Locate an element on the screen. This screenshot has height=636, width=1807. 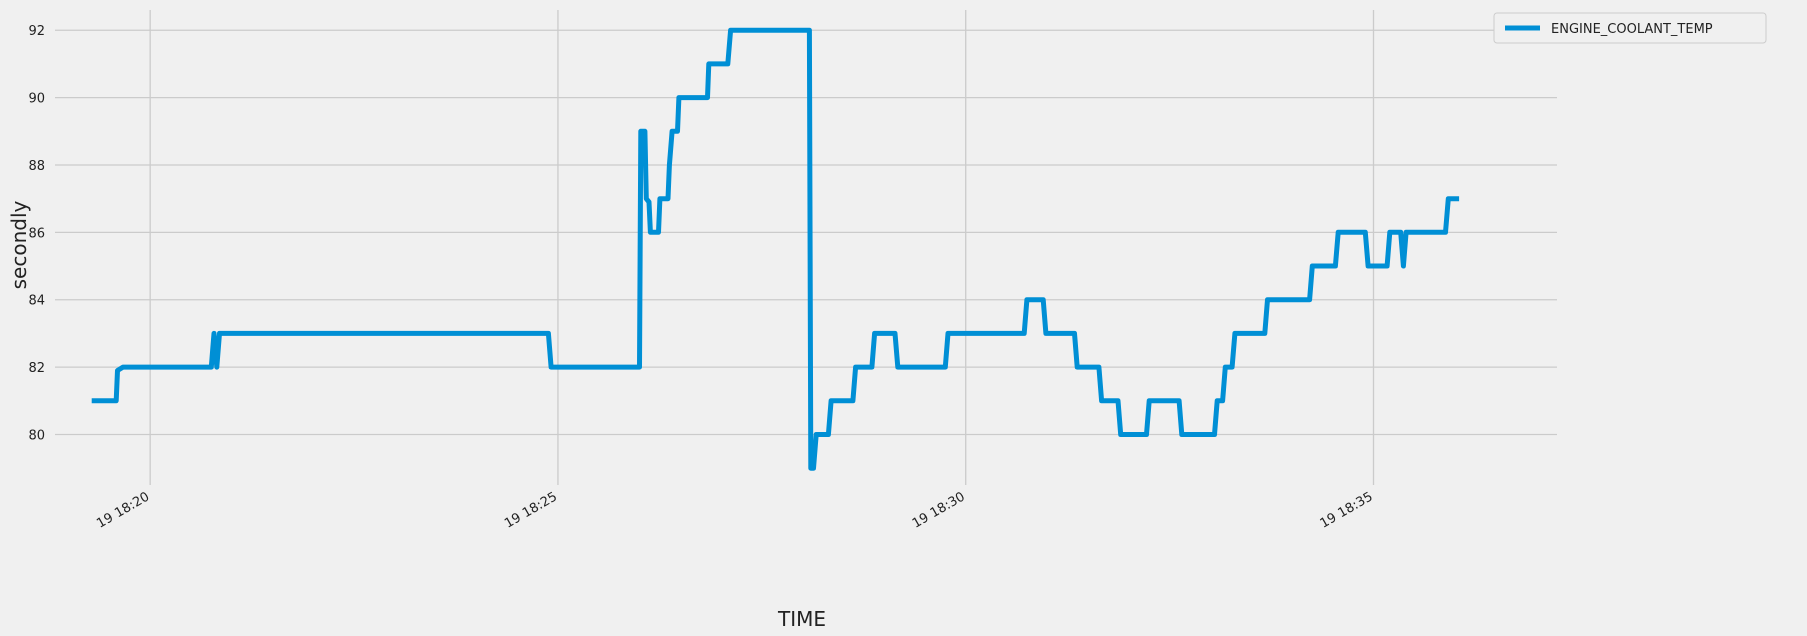
y-axis-label: secondly is located at coordinates (19, 244).